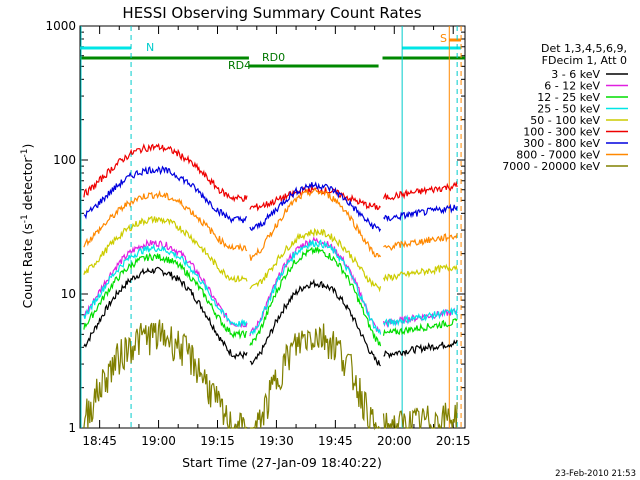 The height and width of the screenshot is (480, 640). Describe the element at coordinates (443, 38) in the screenshot. I see `saa-label: S` at that location.